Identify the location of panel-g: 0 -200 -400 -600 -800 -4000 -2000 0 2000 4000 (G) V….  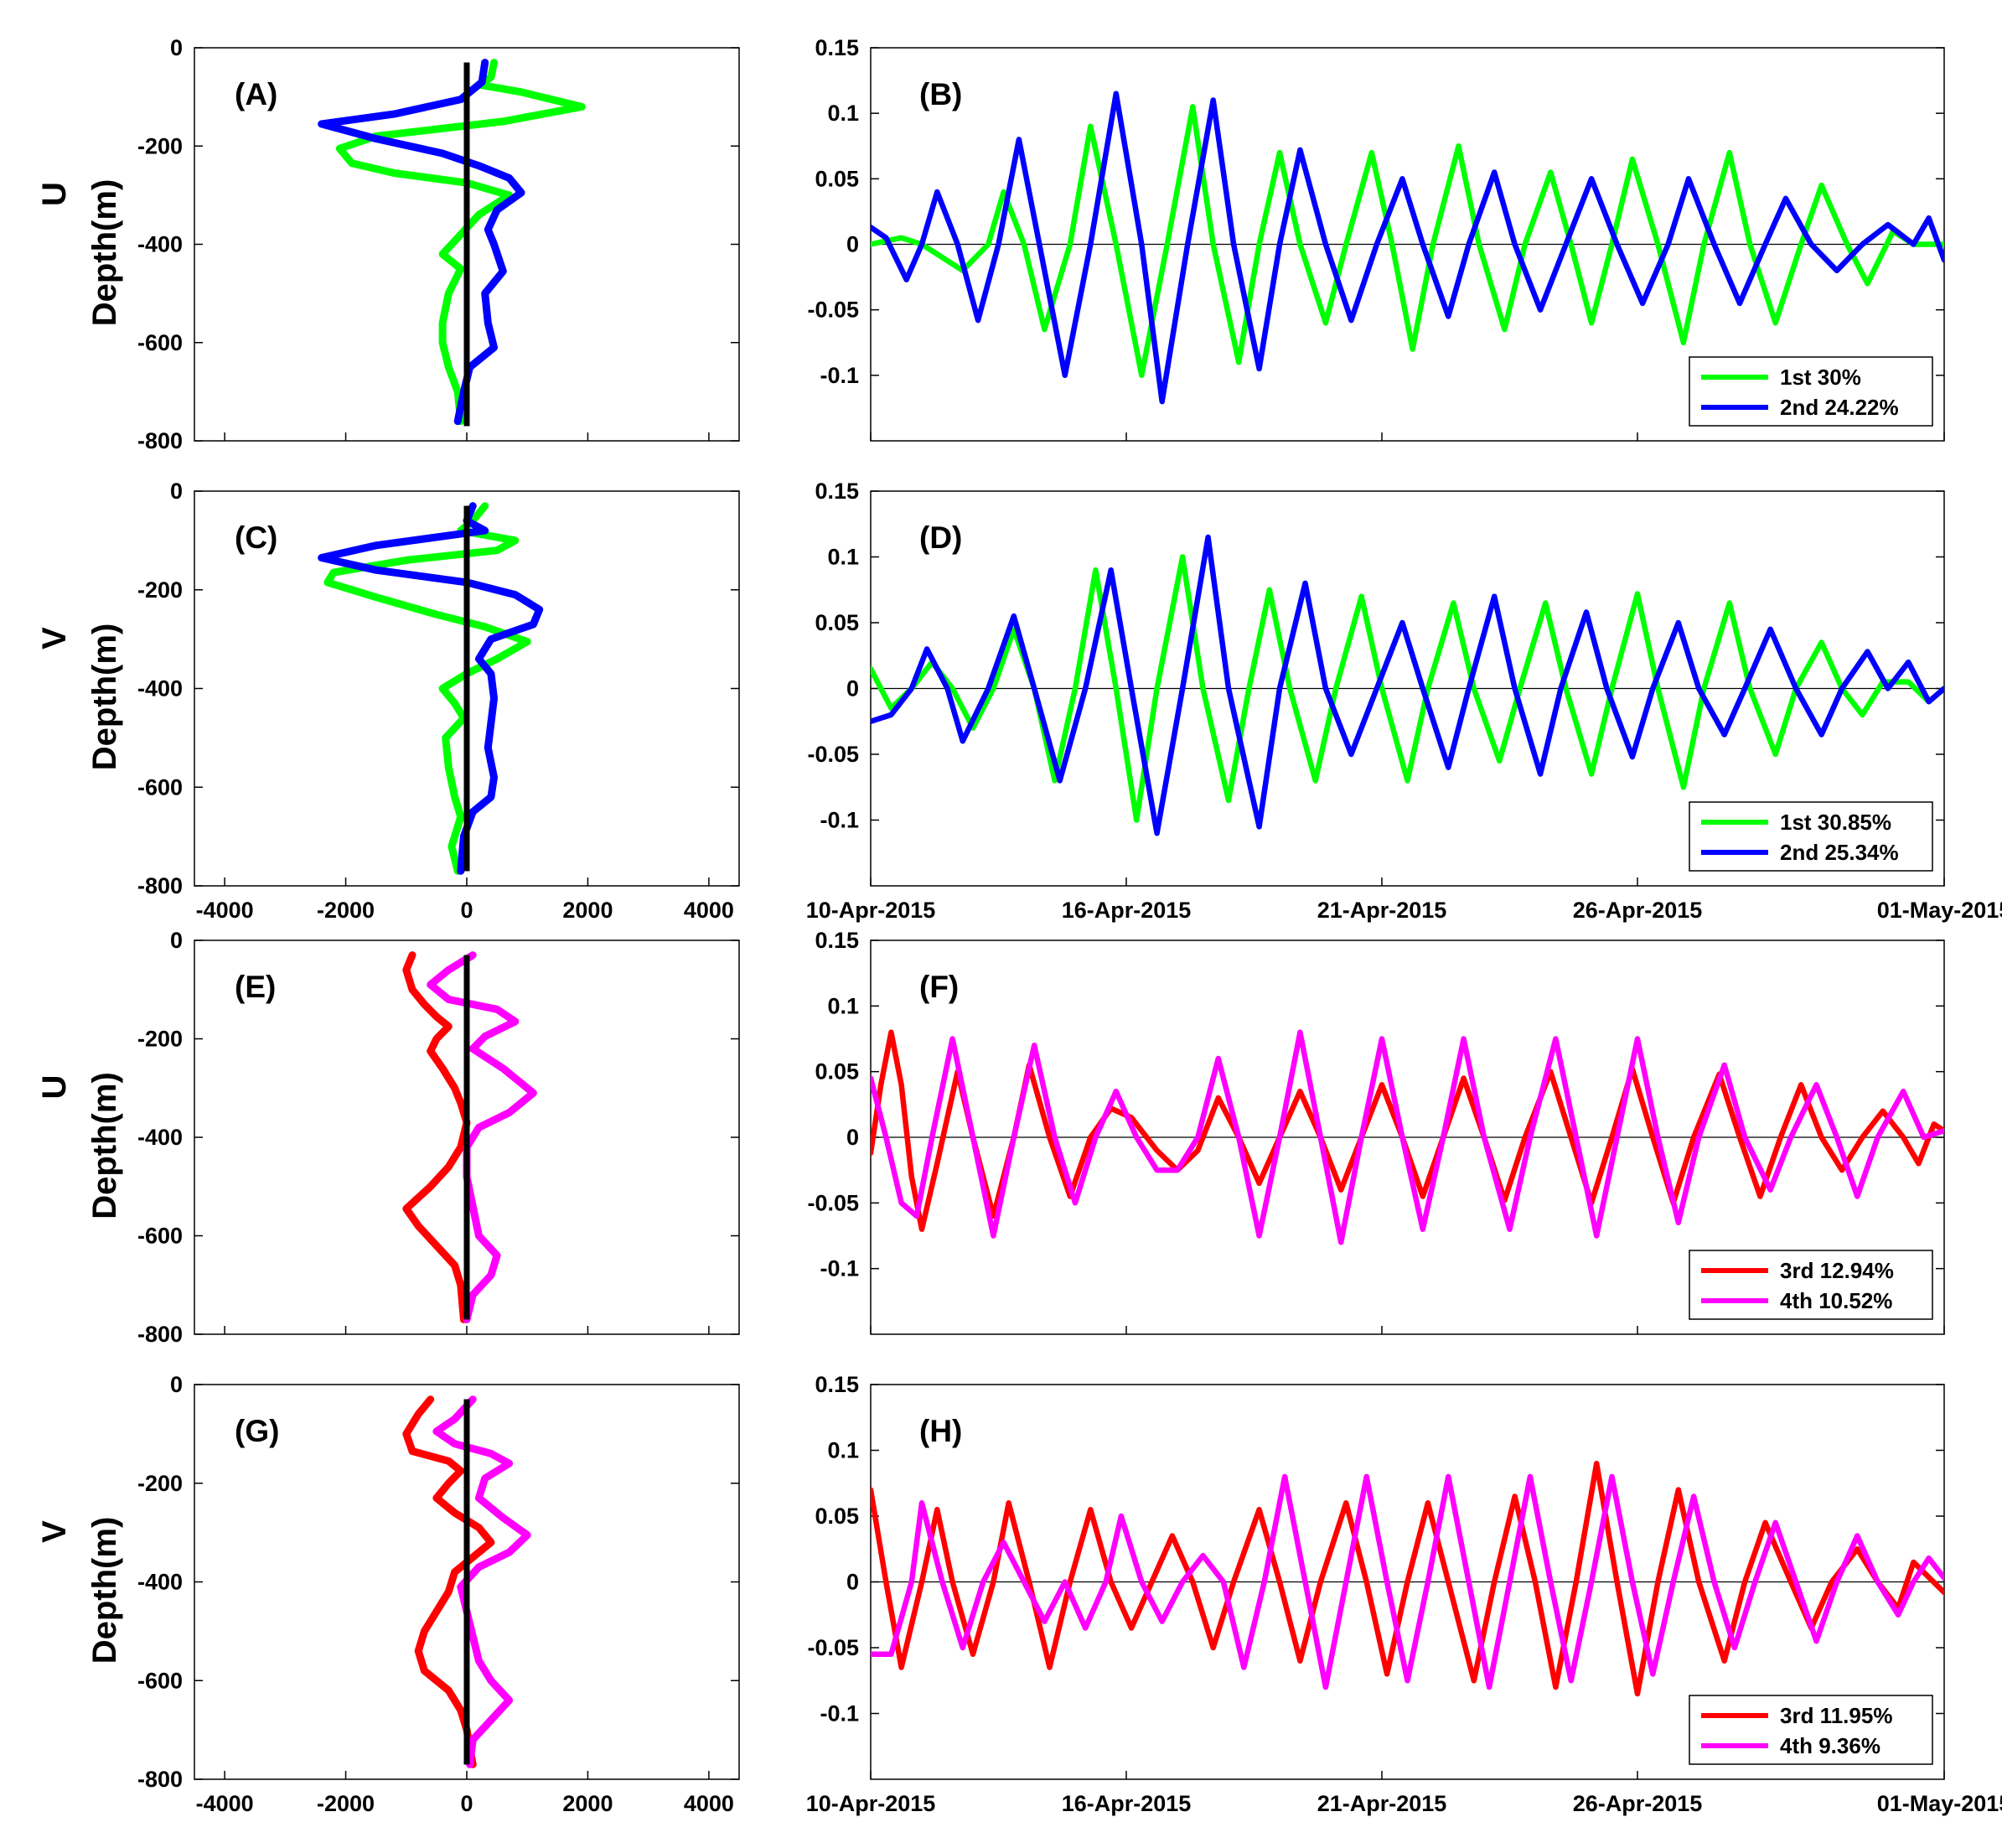
(388, 1594).